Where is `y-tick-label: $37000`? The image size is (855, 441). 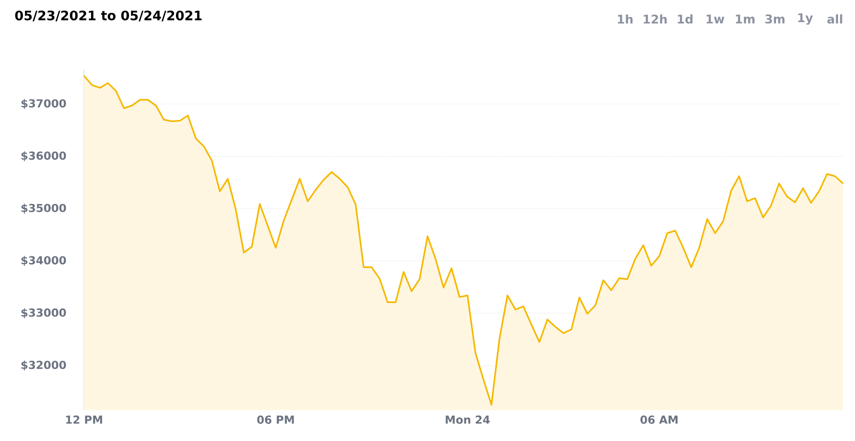 y-tick-label: $37000 is located at coordinates (43, 104).